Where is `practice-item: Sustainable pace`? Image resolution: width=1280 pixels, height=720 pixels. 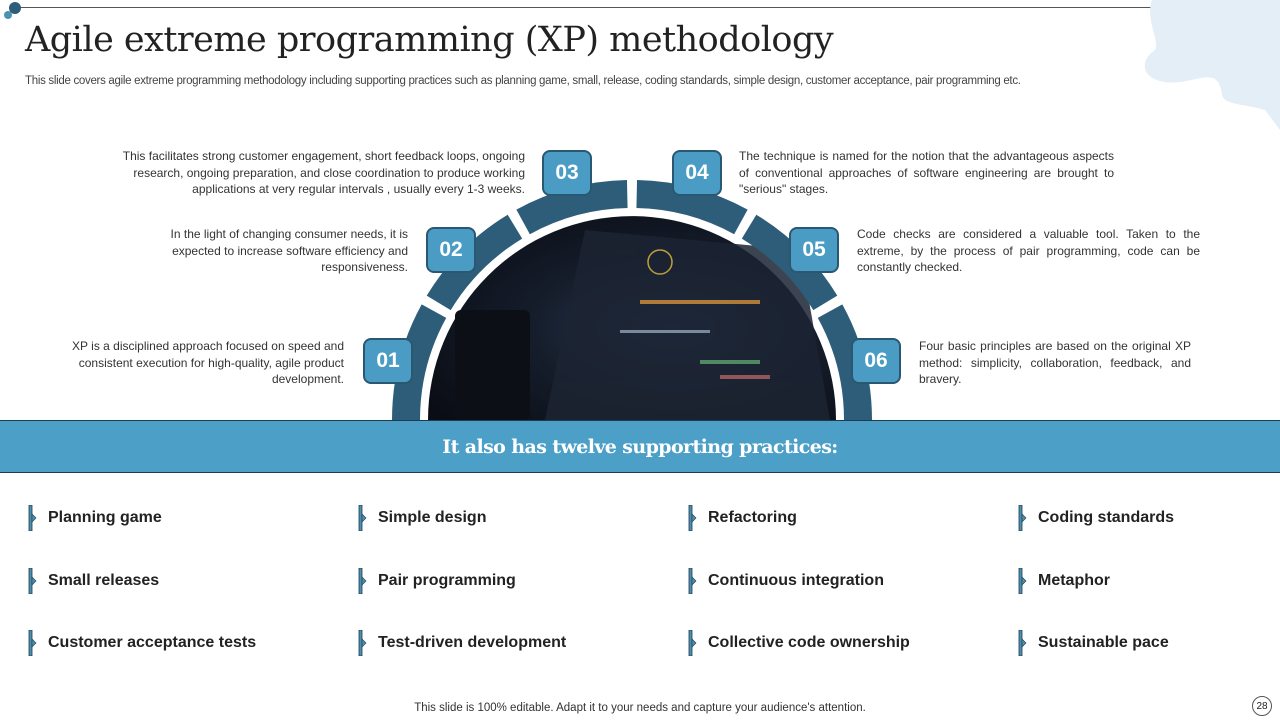 practice-item: Sustainable pace is located at coordinates (1093, 643).